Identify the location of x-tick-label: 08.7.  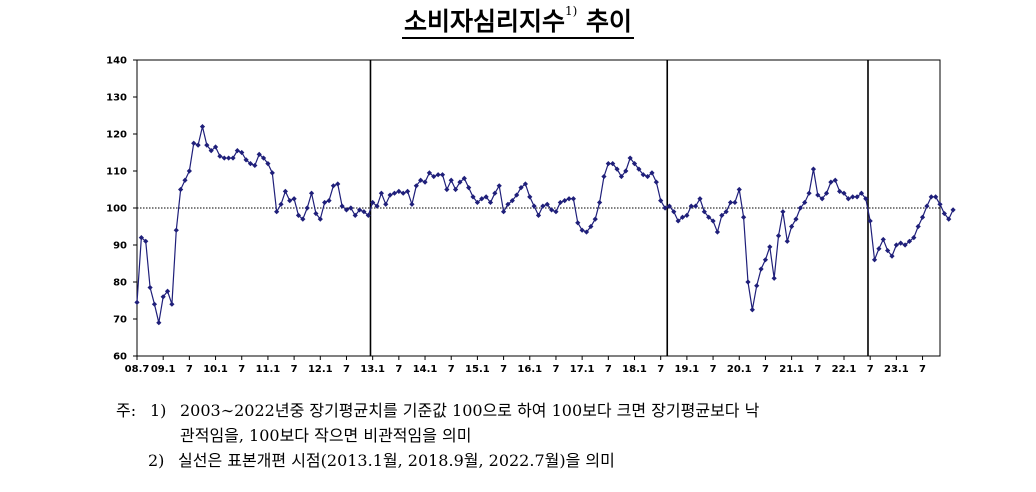
(137, 369).